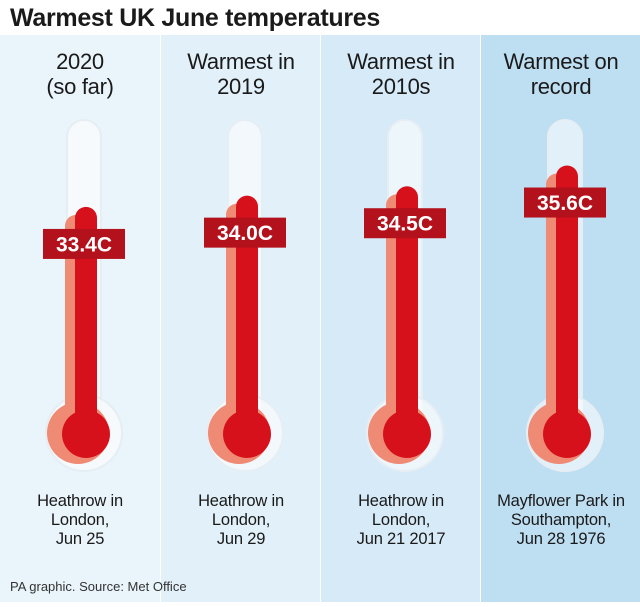 Image resolution: width=640 pixels, height=607 pixels. Describe the element at coordinates (561, 74) in the screenshot. I see `category-label: Warmest on record` at that location.